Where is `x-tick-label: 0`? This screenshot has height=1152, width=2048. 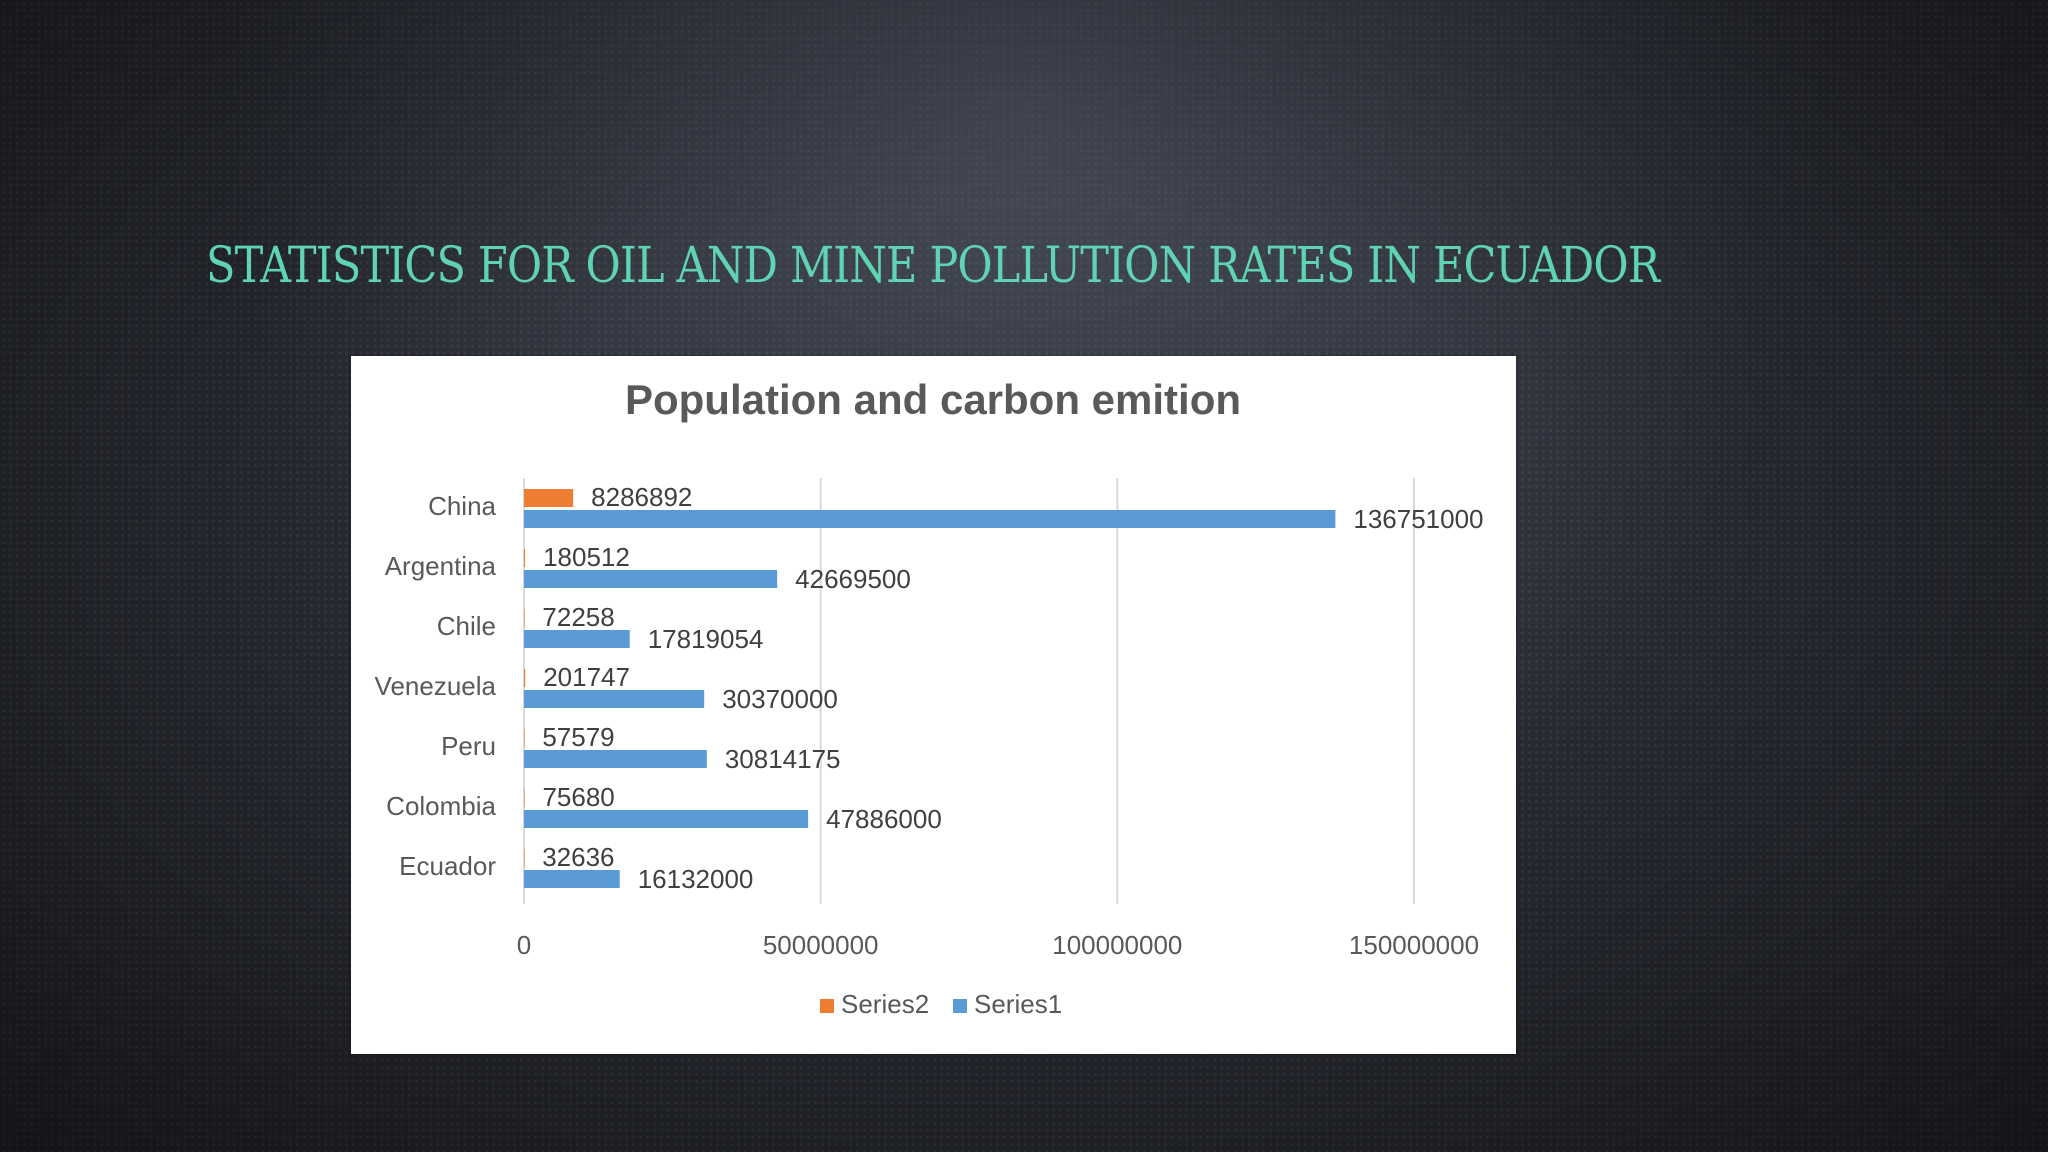 x-tick-label: 0 is located at coordinates (524, 945).